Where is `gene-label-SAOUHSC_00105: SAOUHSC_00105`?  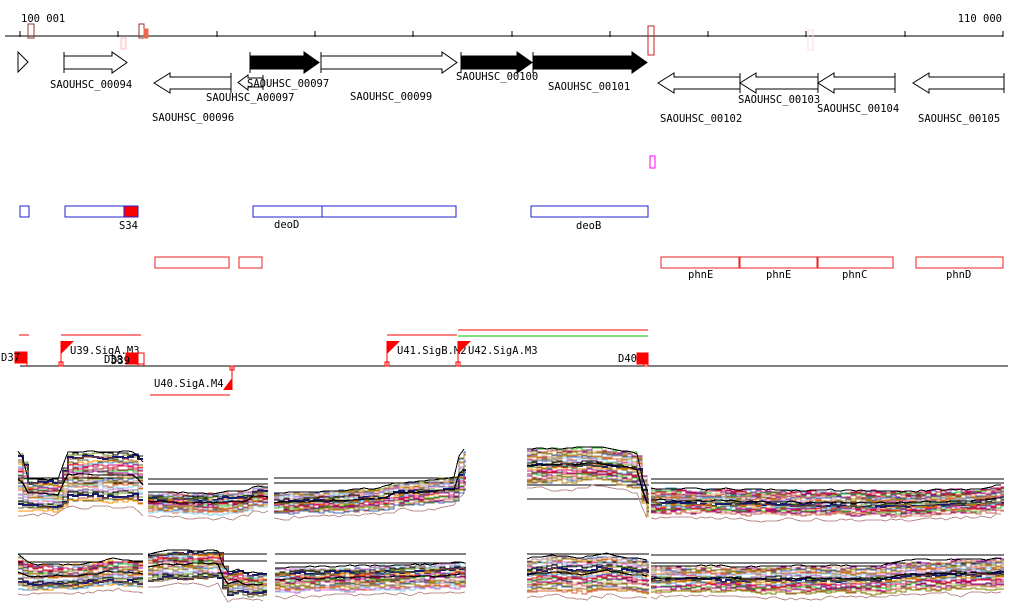 gene-label-SAOUHSC_00105: SAOUHSC_00105 is located at coordinates (959, 119).